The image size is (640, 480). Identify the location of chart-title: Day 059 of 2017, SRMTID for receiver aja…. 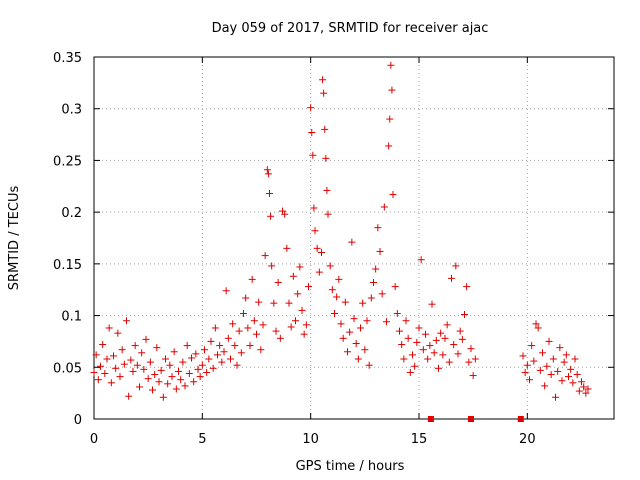
(350, 28).